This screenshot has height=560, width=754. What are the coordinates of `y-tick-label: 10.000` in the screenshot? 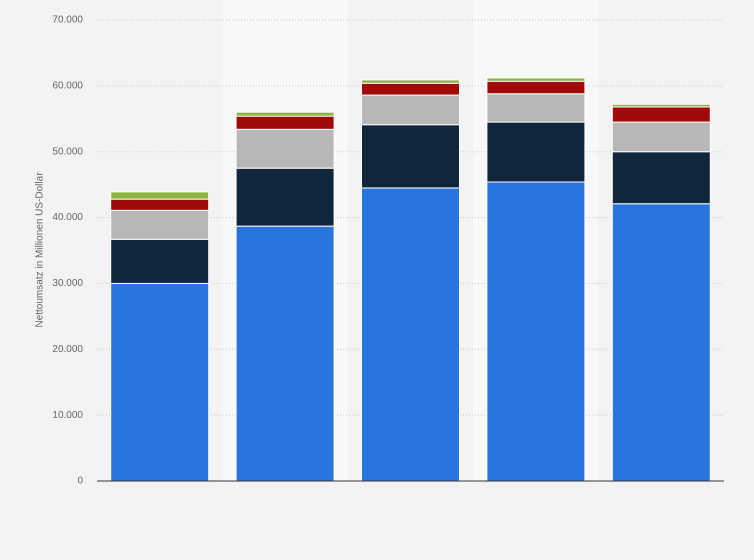 It's located at (67, 415).